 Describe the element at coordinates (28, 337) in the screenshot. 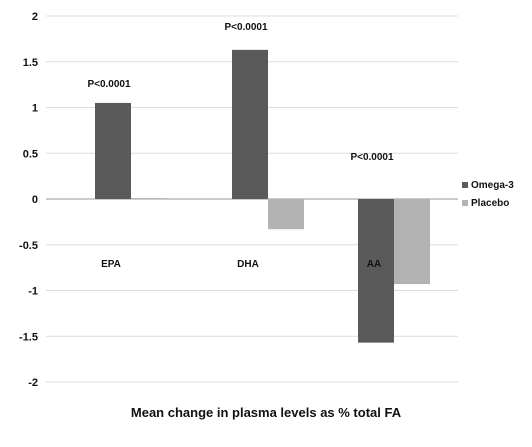

I see `y-tick-label: -1.5` at that location.